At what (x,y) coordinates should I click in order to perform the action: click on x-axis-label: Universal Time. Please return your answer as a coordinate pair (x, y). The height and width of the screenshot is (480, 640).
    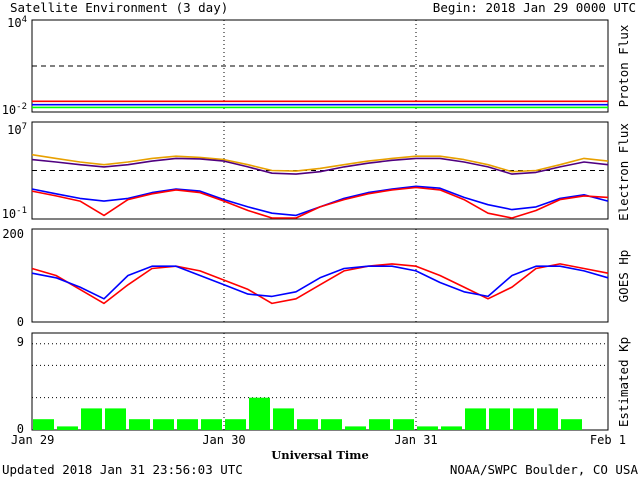
    Looking at the image, I should click on (320, 455).